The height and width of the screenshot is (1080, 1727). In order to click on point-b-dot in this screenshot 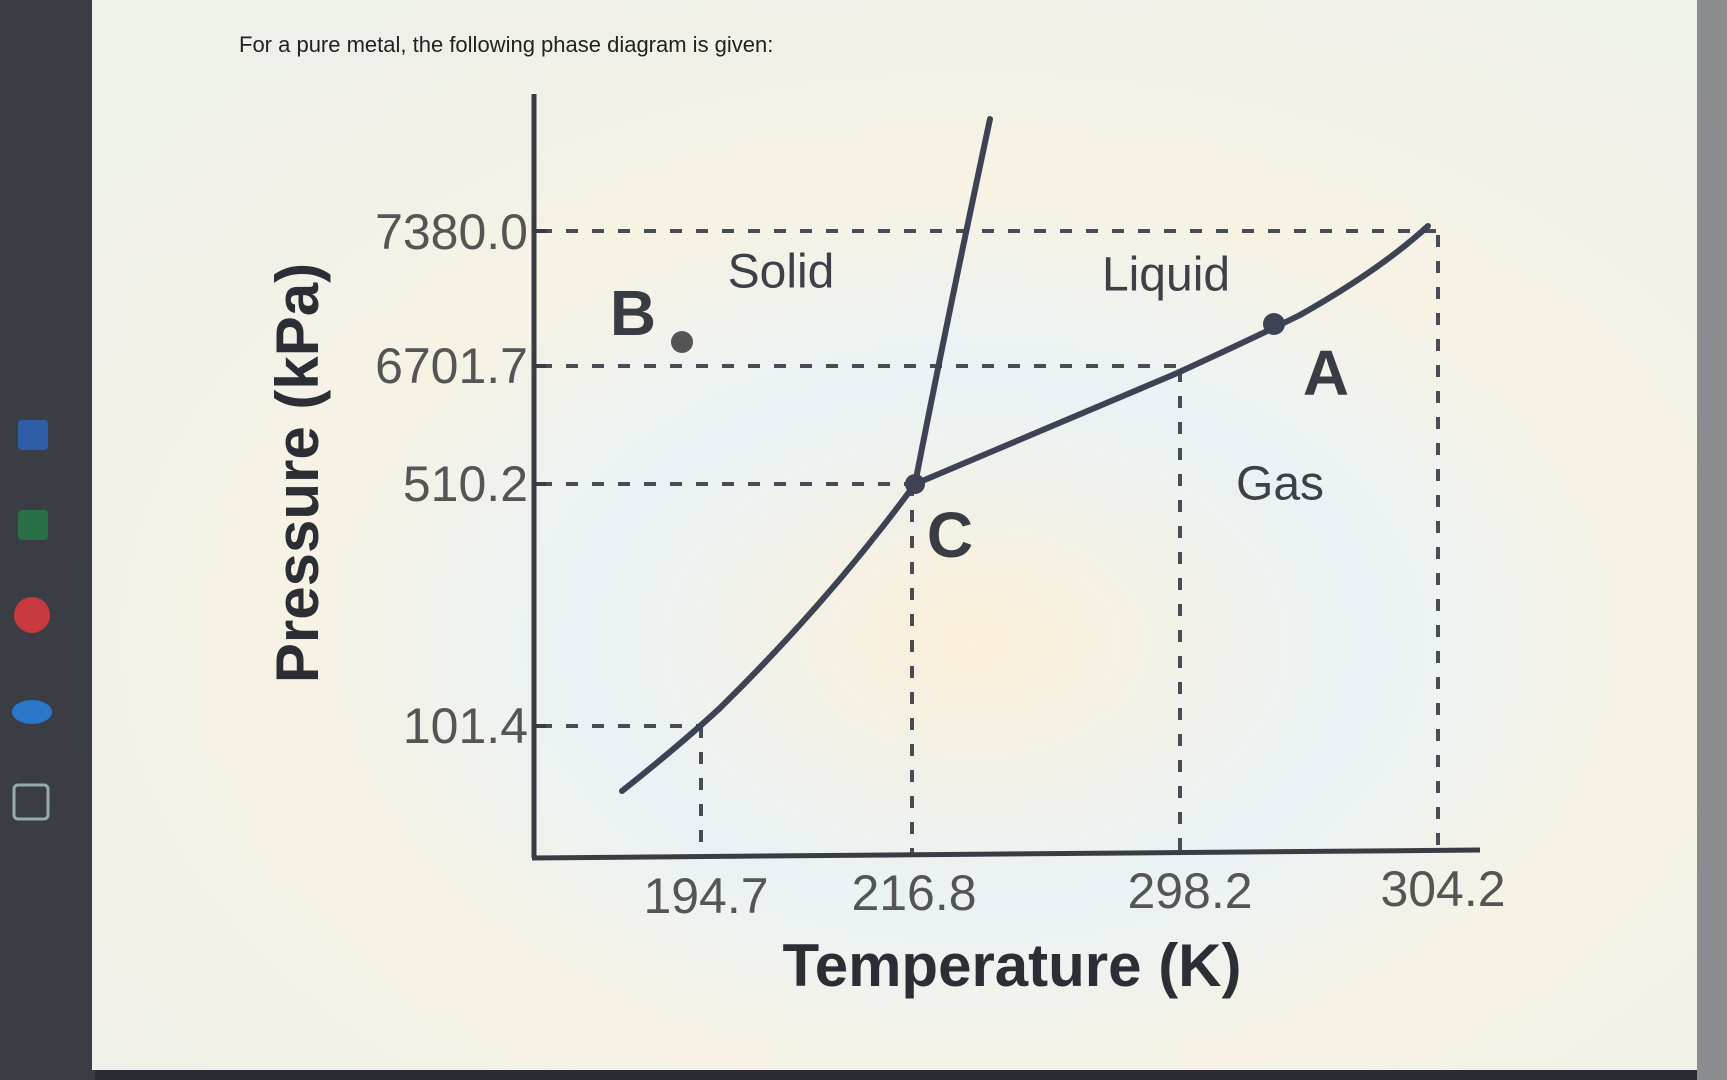, I will do `click(682, 342)`.